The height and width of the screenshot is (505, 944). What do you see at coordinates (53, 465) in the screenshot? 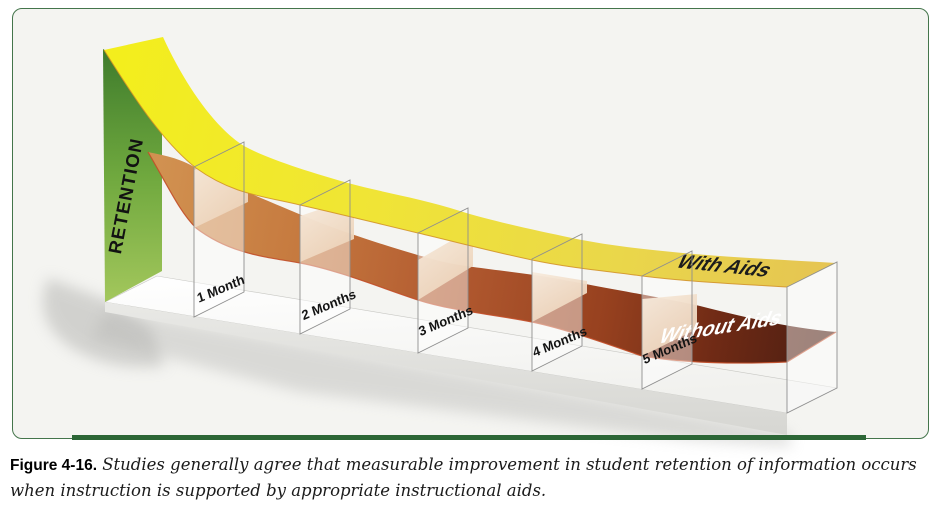
I see `figure-caption-label: Figure 4-16.` at bounding box center [53, 465].